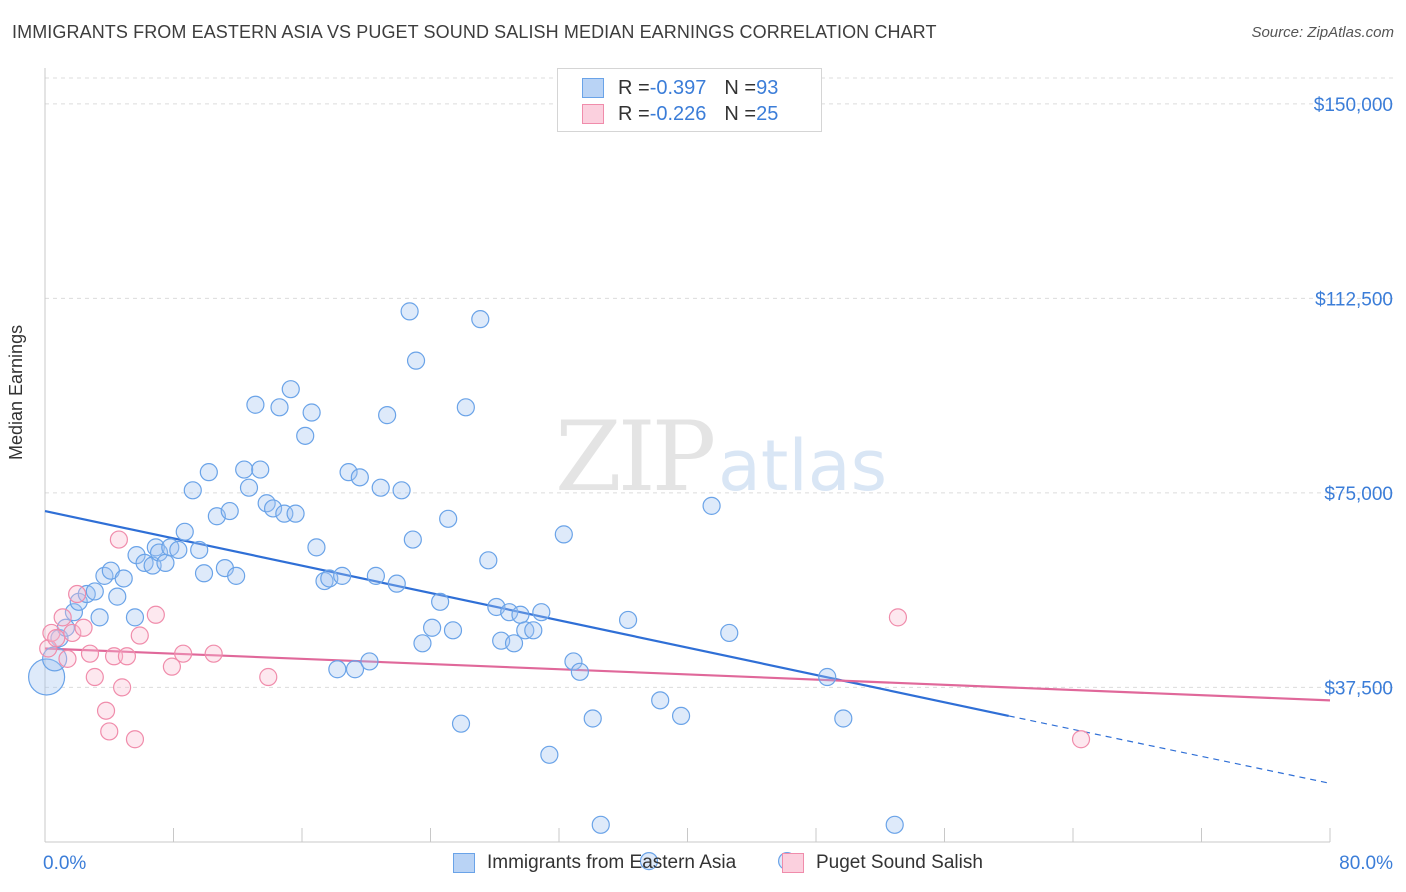 Image resolution: width=1406 pixels, height=892 pixels. What do you see at coordinates (1358, 494) in the screenshot?
I see `y-tick-label: $75,000` at bounding box center [1358, 494].